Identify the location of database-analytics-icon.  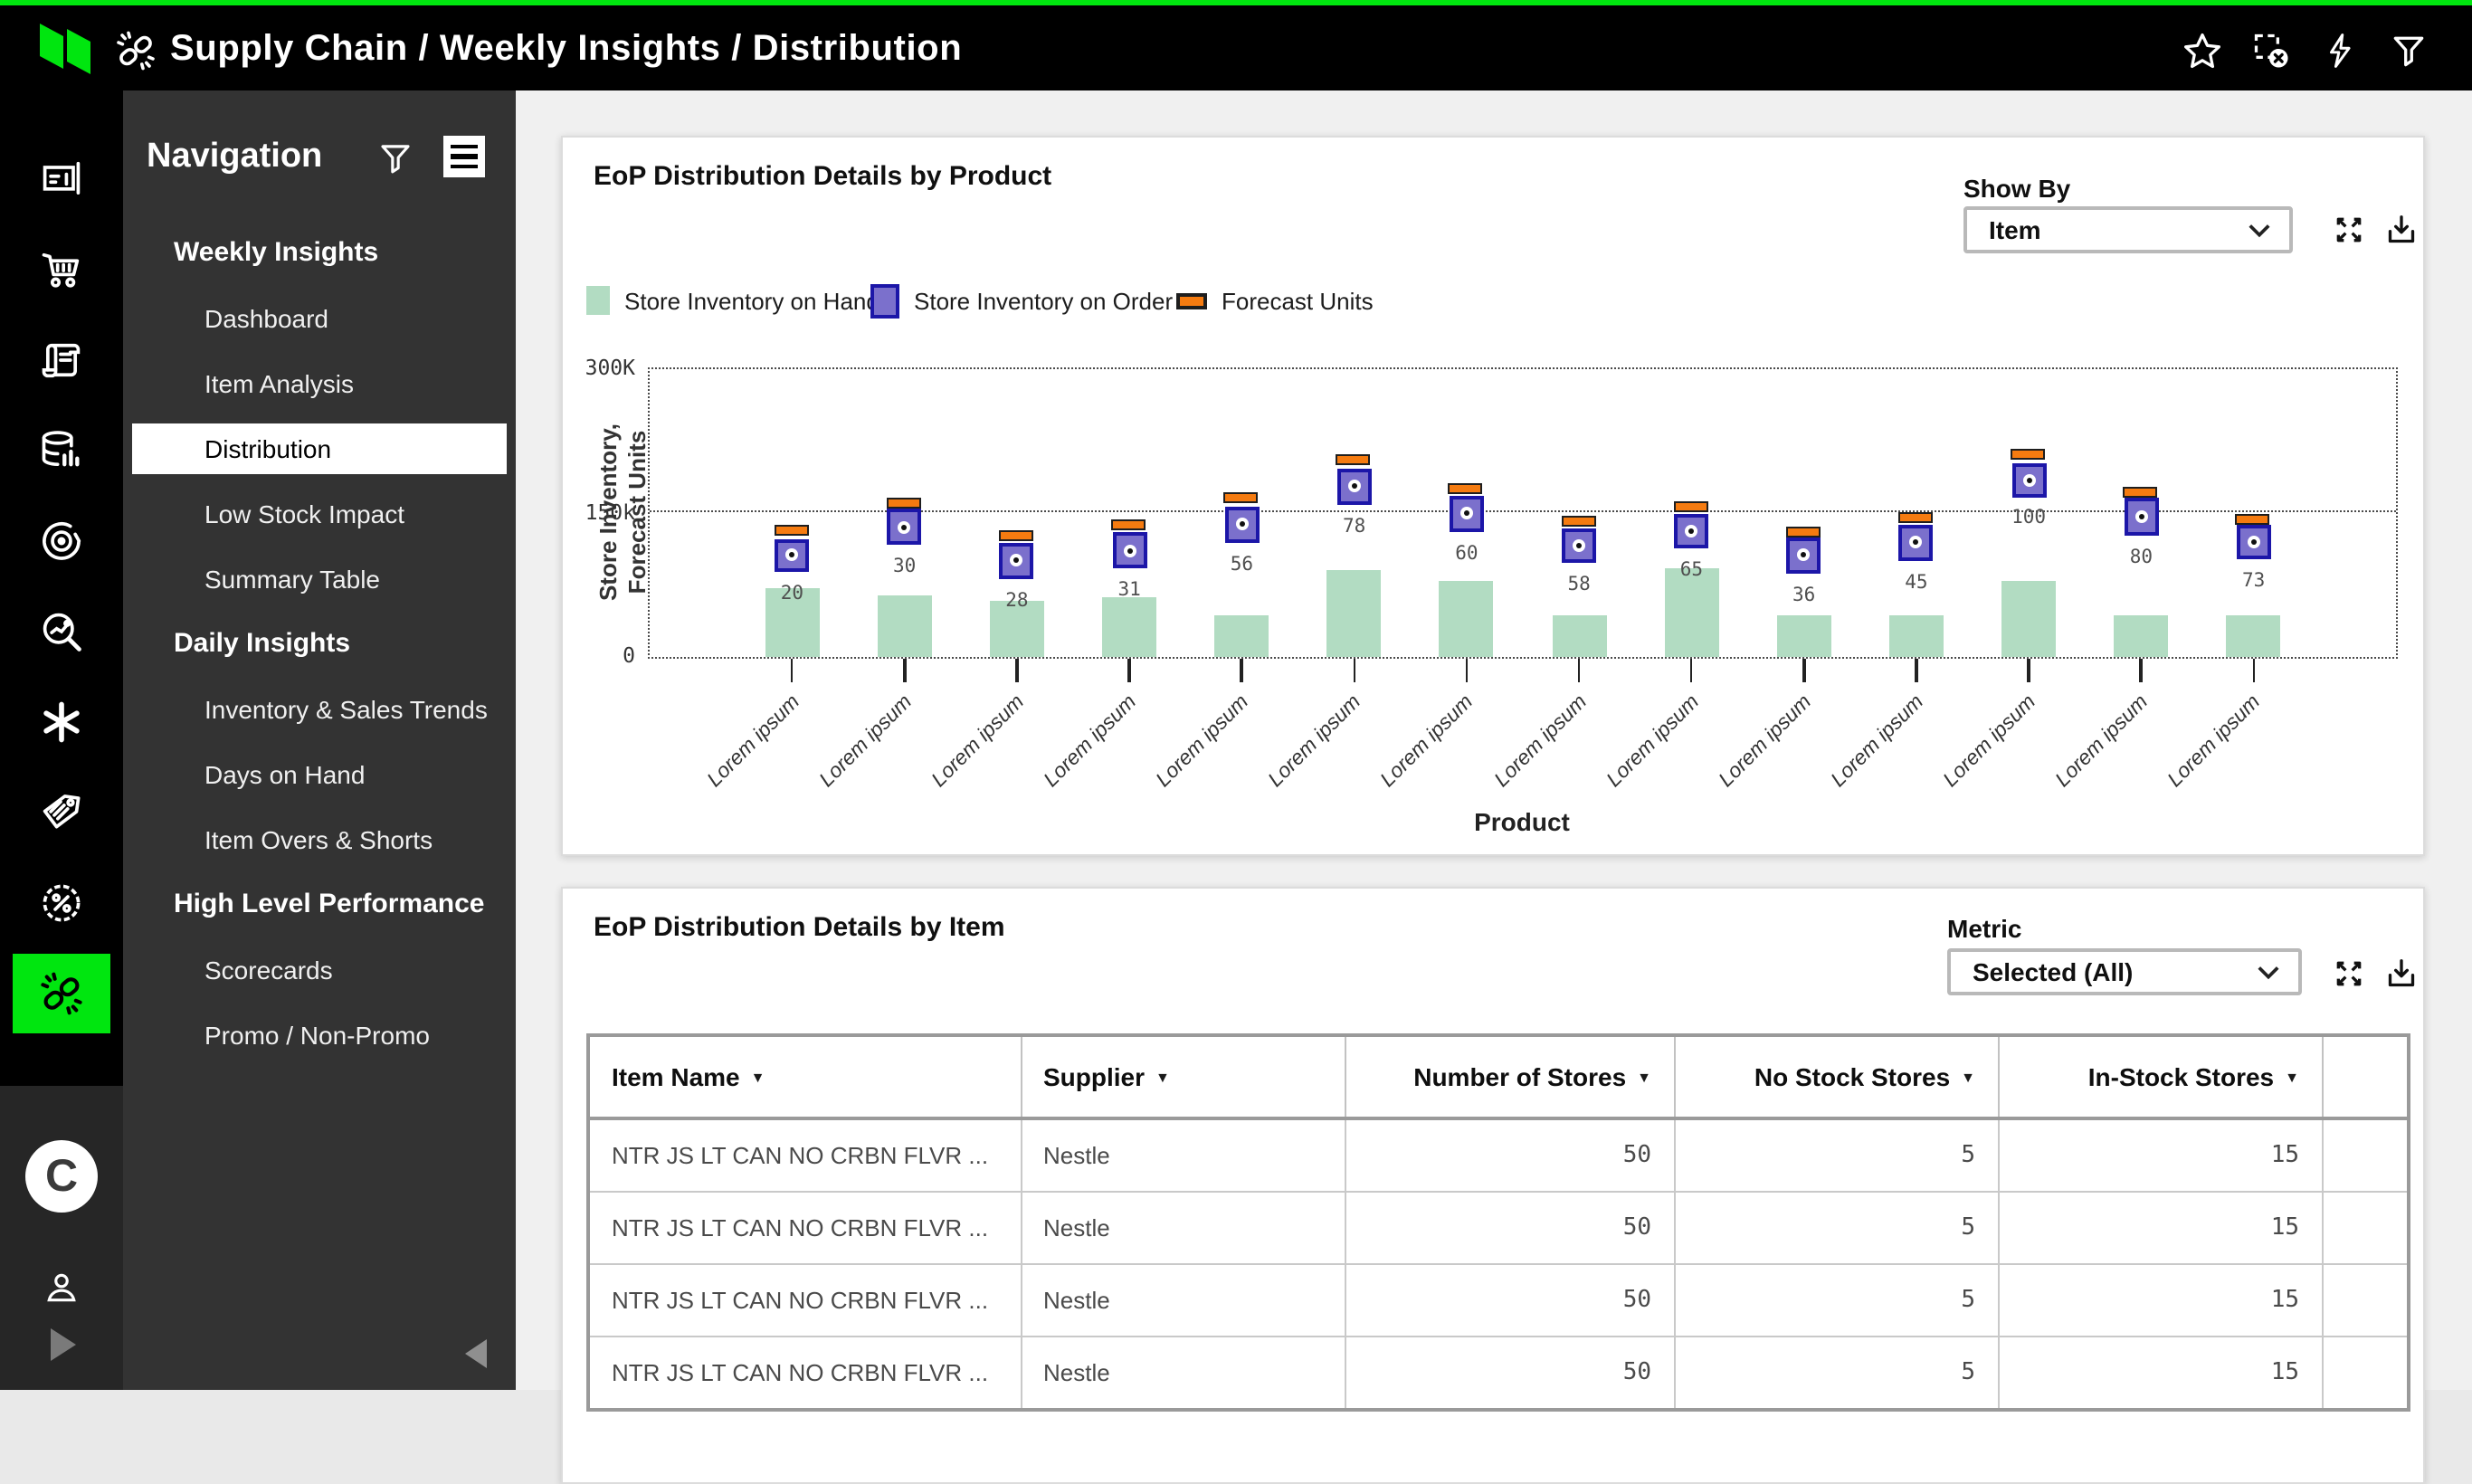
(61, 450).